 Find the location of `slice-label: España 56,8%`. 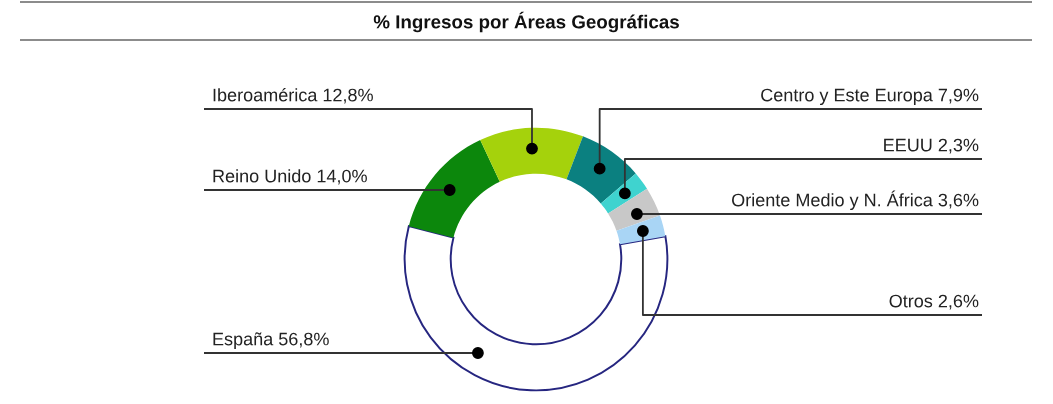

slice-label: España 56,8% is located at coordinates (271, 340).